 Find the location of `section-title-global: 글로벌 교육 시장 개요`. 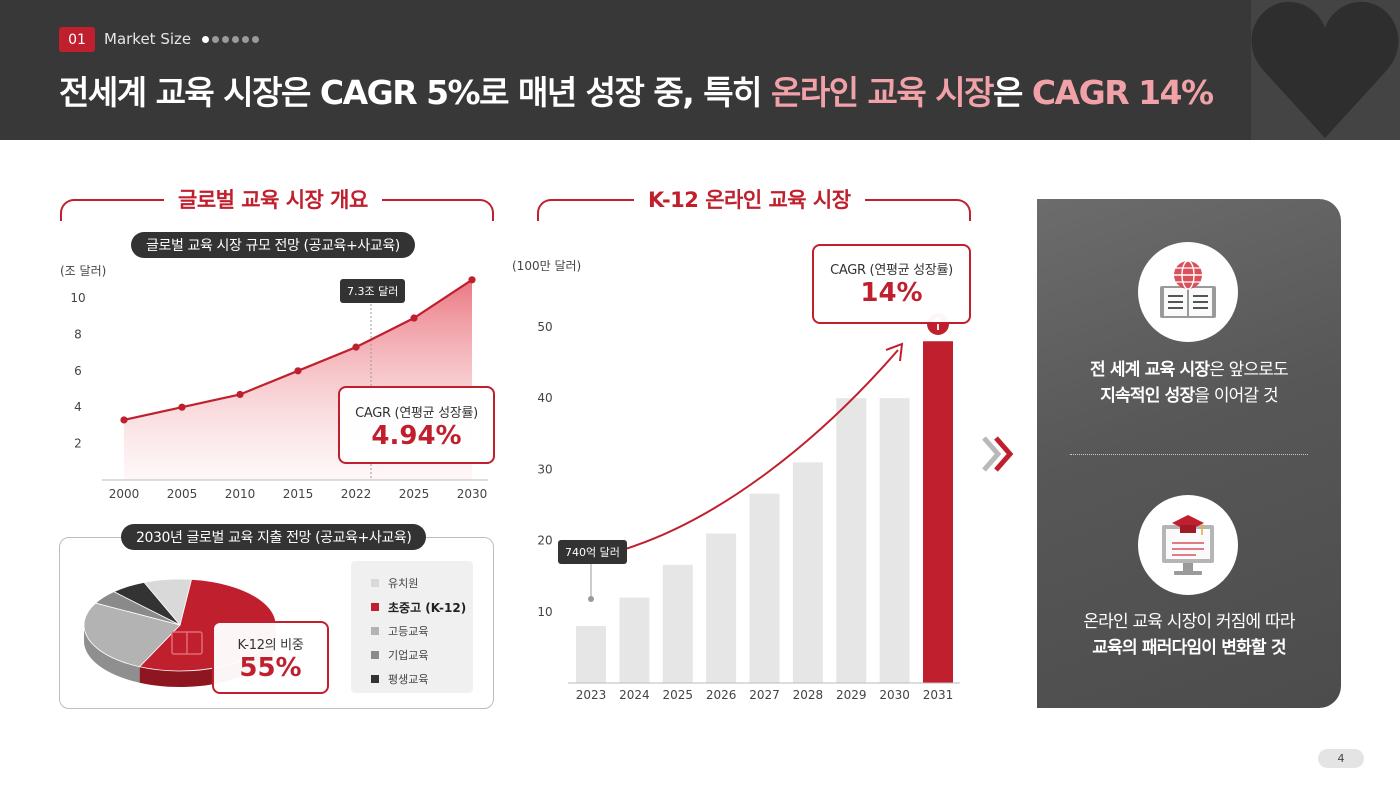

section-title-global: 글로벌 교육 시장 개요 is located at coordinates (273, 199).